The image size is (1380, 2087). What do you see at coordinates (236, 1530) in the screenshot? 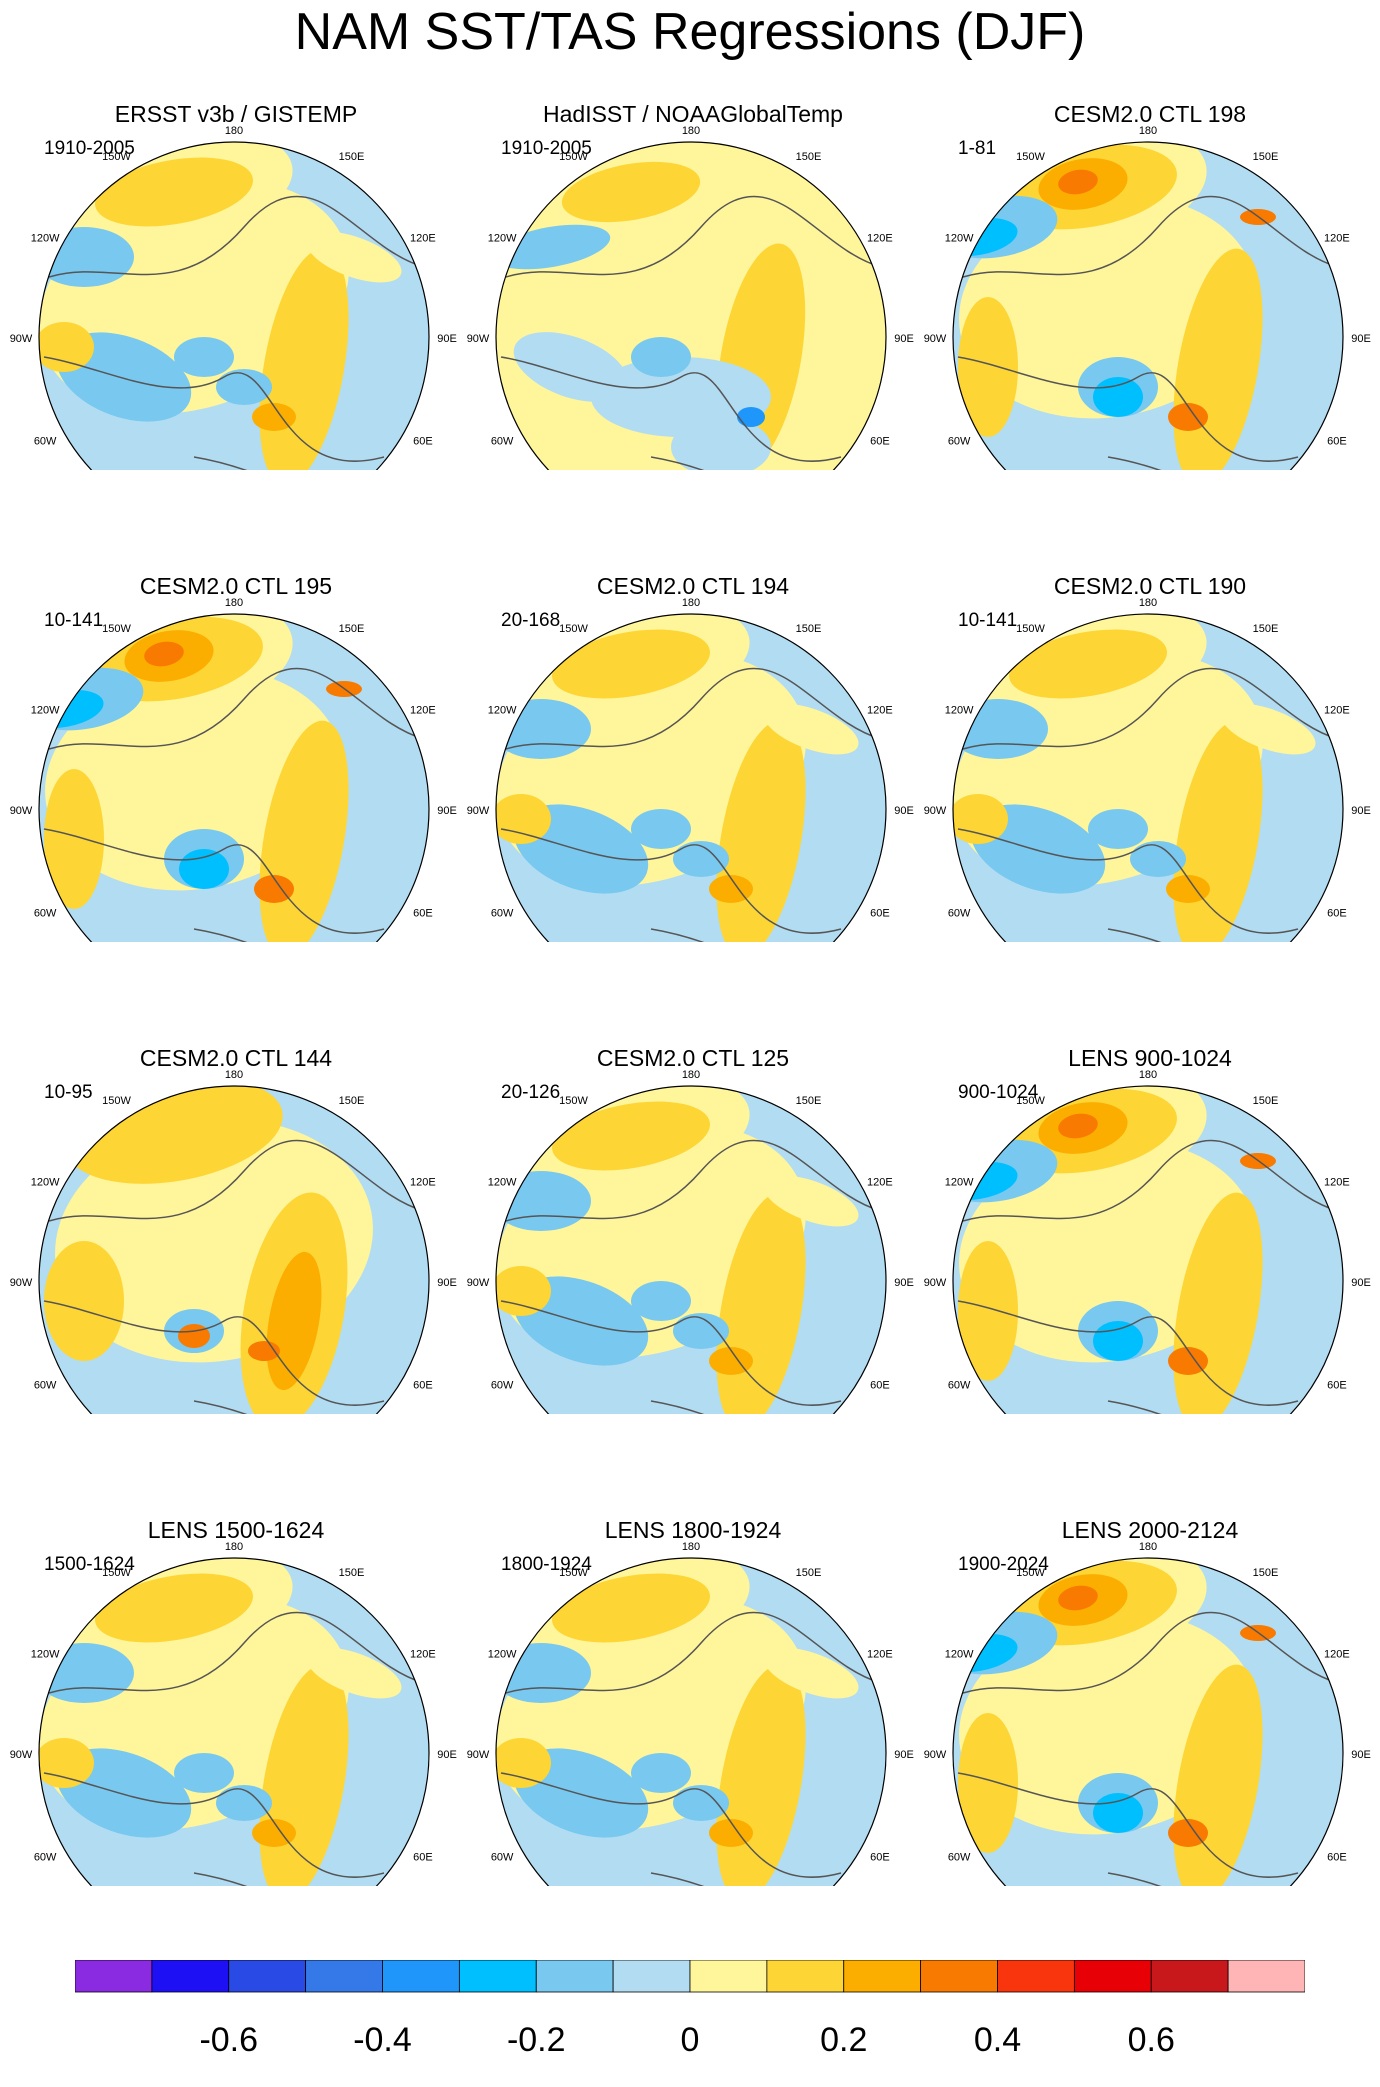
I see `panel-title: LENS 1500-1624` at bounding box center [236, 1530].